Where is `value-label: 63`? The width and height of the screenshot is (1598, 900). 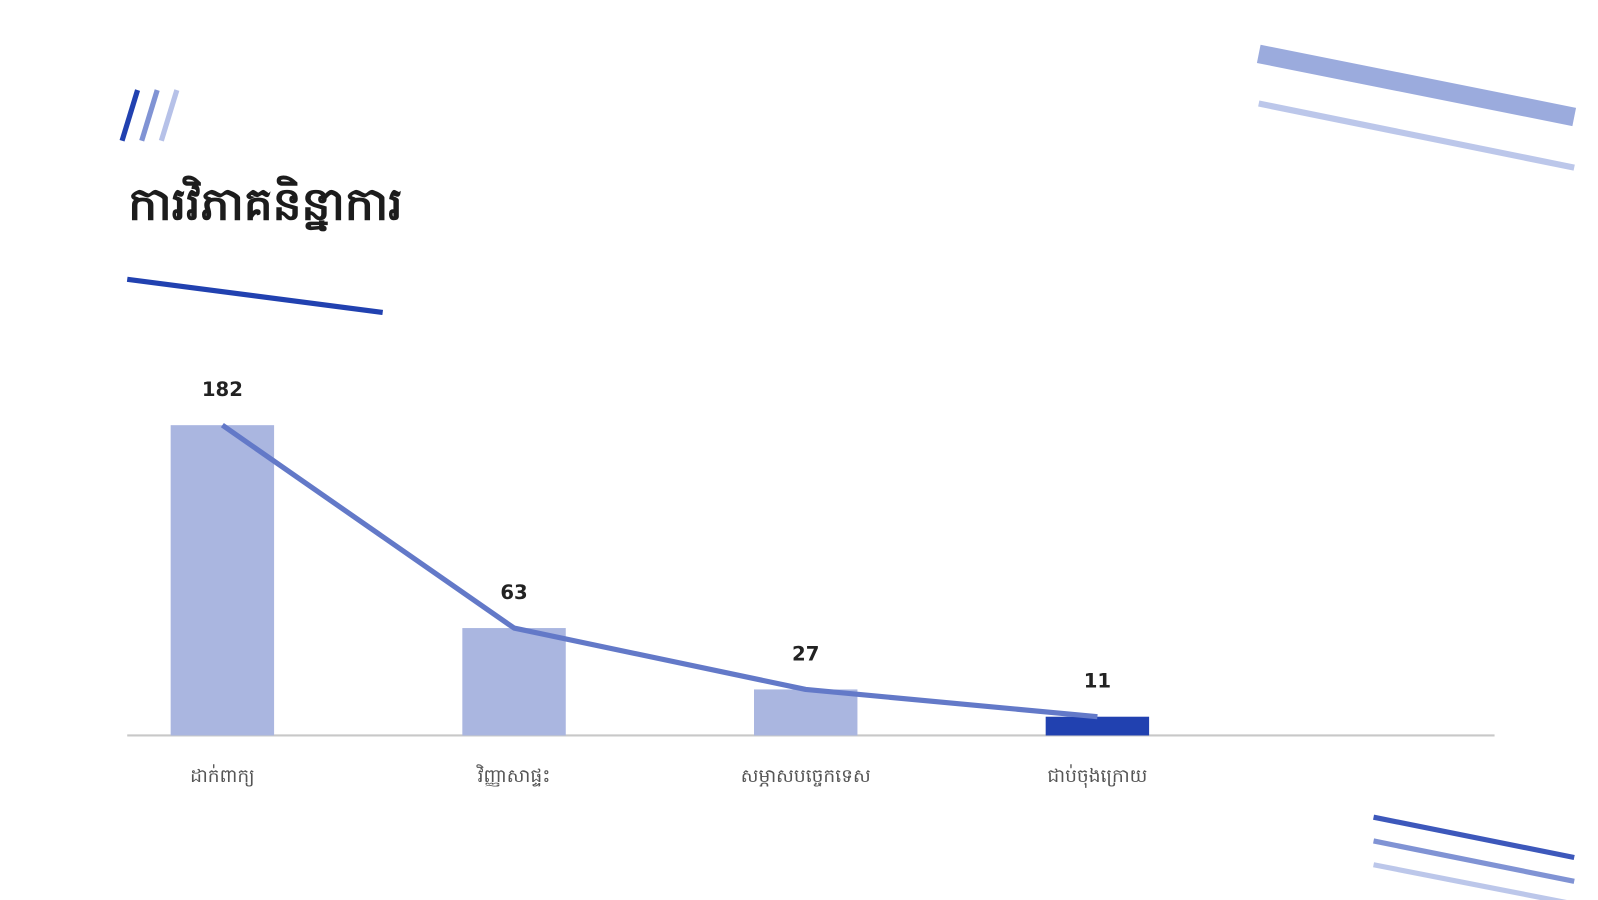
value-label: 63 is located at coordinates (513, 592).